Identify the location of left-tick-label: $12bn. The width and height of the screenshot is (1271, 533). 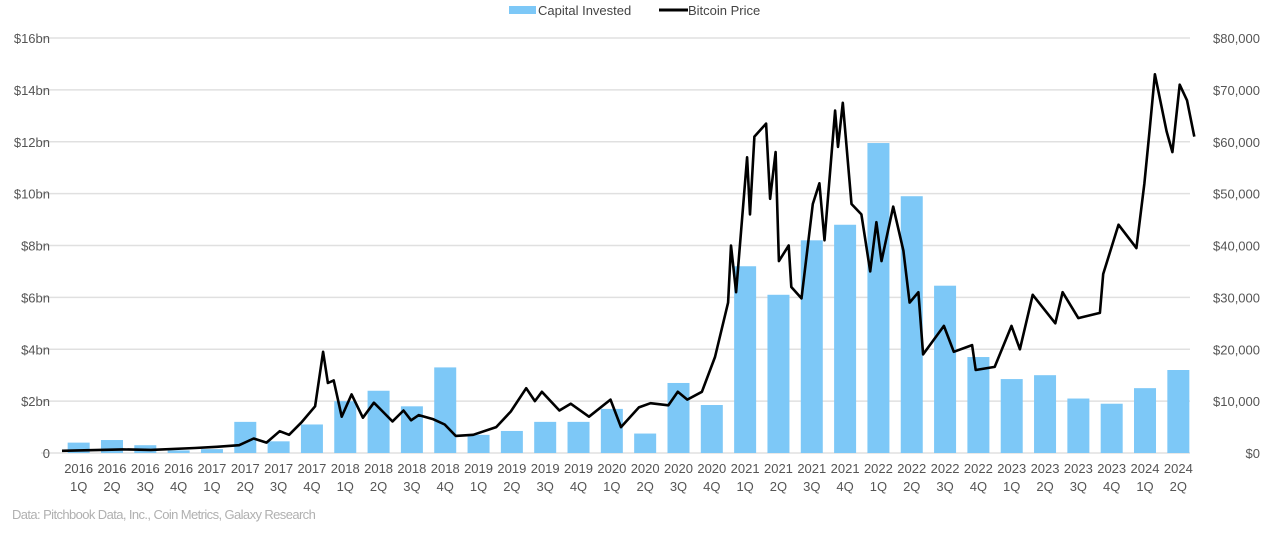
(32, 142).